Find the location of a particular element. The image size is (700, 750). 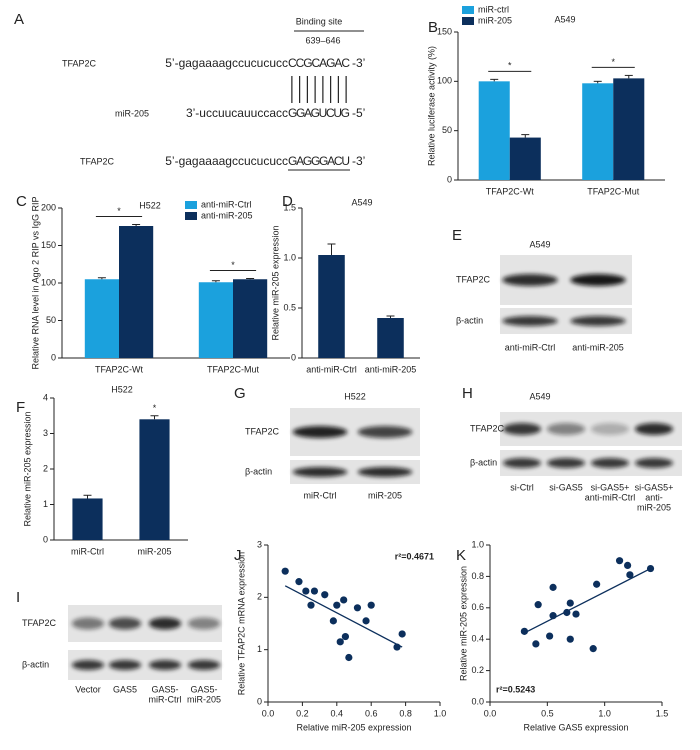

x-tick-label: 0.2 is located at coordinates (302, 713).